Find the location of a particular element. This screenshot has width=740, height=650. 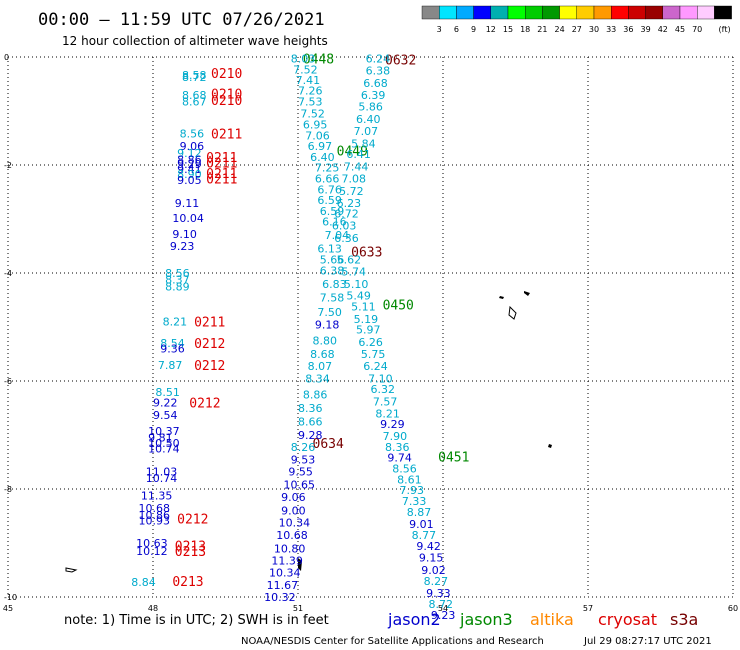

wave-height-value: 9.06 is located at coordinates (293, 497).